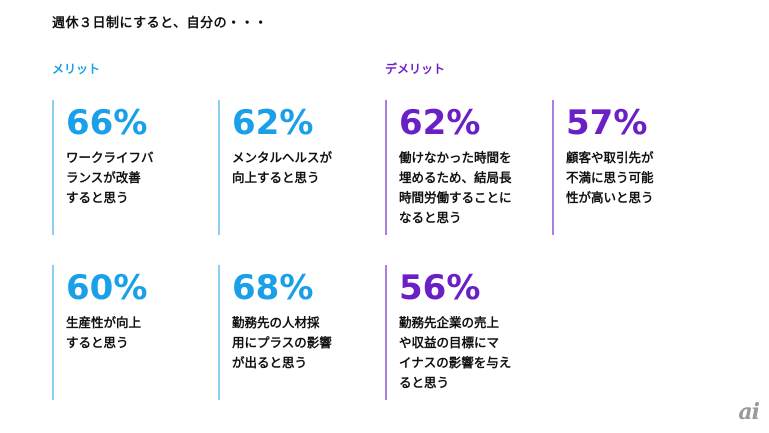  What do you see at coordinates (455, 352) in the screenshot?
I see `item-label: 勤務先企業の売上 や収益の目標にマ イナスの影響を与え ると思う` at bounding box center [455, 352].